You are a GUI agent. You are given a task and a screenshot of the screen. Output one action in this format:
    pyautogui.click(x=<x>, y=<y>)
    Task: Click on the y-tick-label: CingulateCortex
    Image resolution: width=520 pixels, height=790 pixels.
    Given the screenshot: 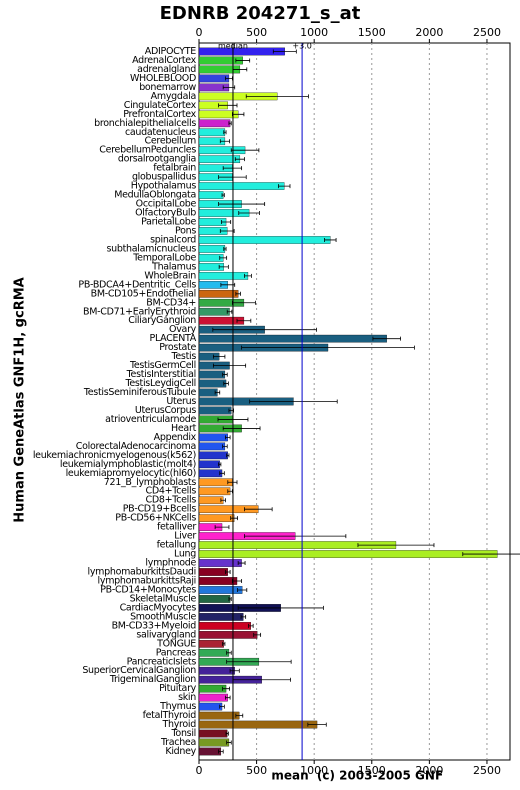 What is the action you would take?
    pyautogui.click(x=160, y=105)
    